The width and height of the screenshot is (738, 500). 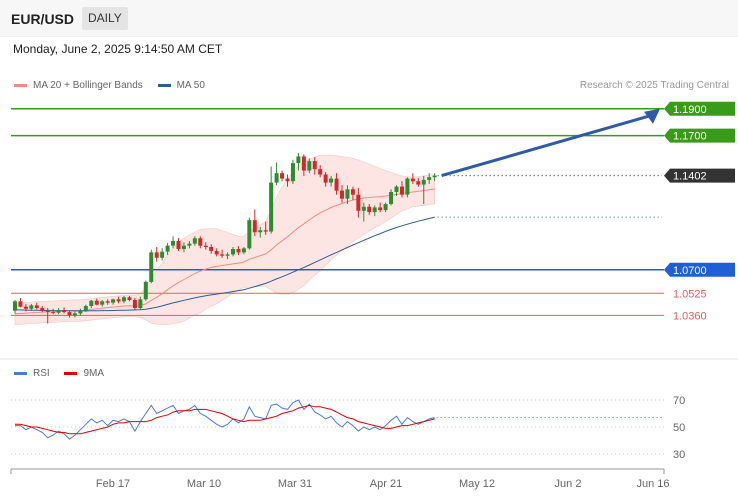 What do you see at coordinates (43, 19) in the screenshot?
I see `symbol-label: EUR/USD` at bounding box center [43, 19].